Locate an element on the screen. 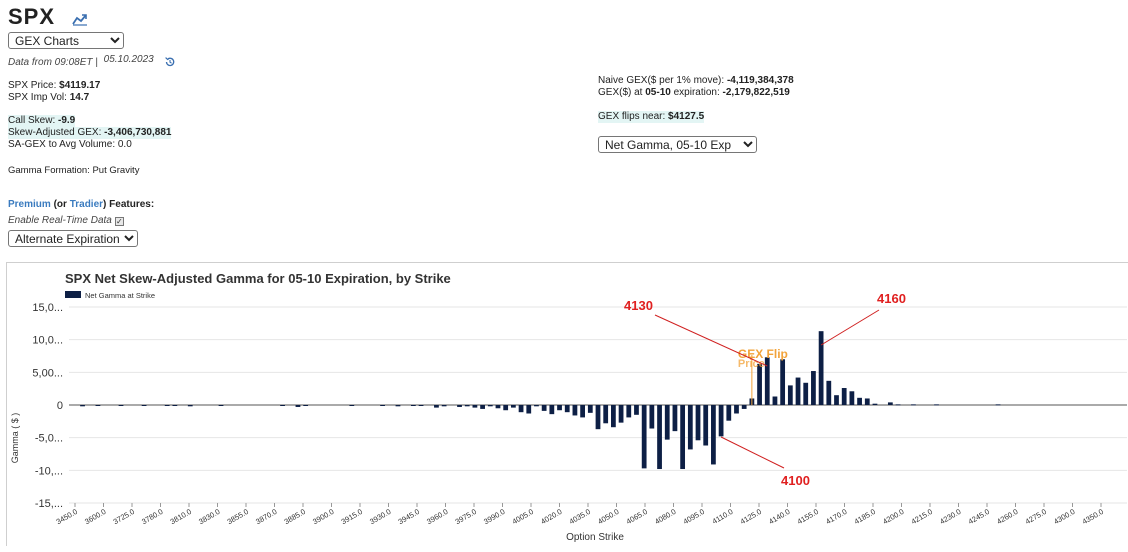 The width and height of the screenshot is (1128, 552). annotation-label: 4130 is located at coordinates (638, 305).